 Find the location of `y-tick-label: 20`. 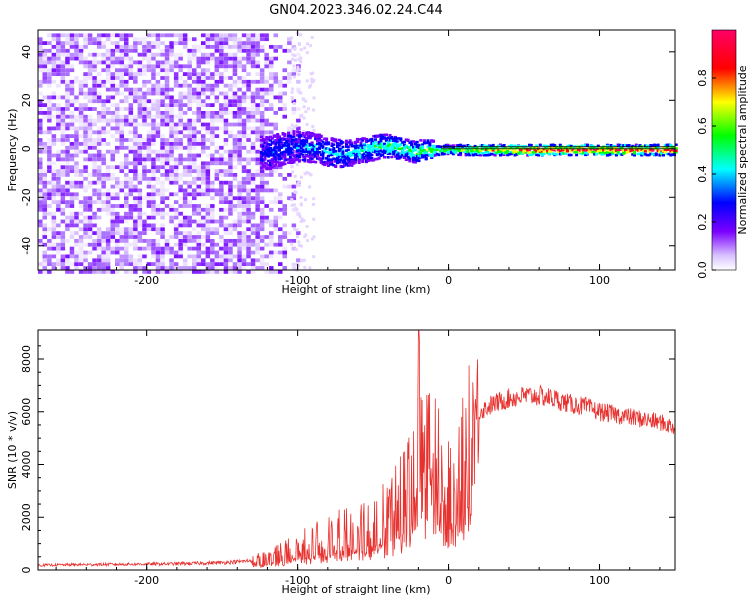

y-tick-label: 20 is located at coordinates (26, 100).